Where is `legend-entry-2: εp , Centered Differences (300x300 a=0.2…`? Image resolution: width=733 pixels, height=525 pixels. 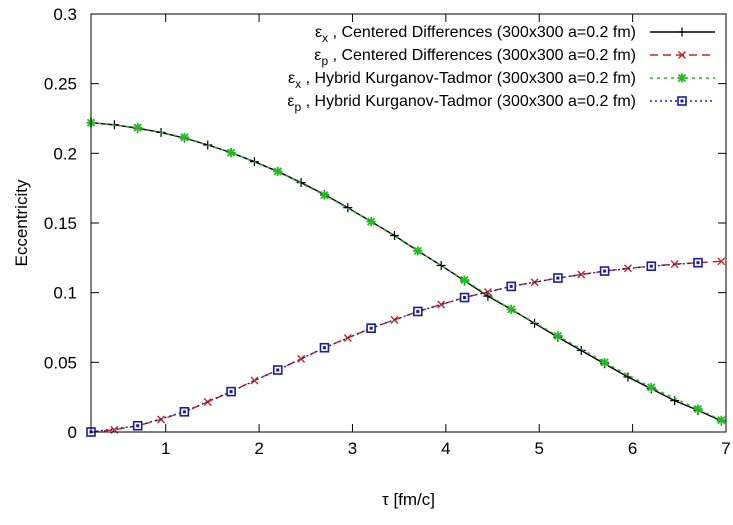 legend-entry-2: εp , Centered Differences (300x300 a=0.2… is located at coordinates (514, 57).